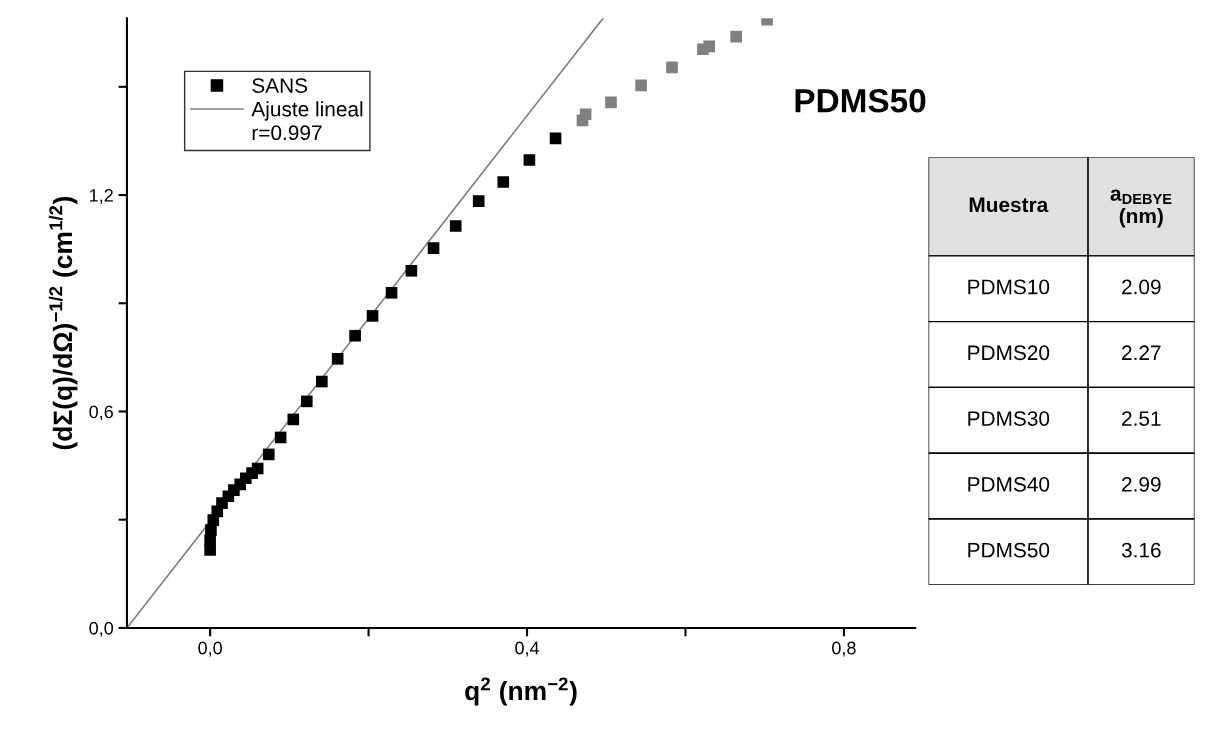 The image size is (1209, 731). What do you see at coordinates (101, 196) in the screenshot?
I see `y-tick-label: 1,2` at bounding box center [101, 196].